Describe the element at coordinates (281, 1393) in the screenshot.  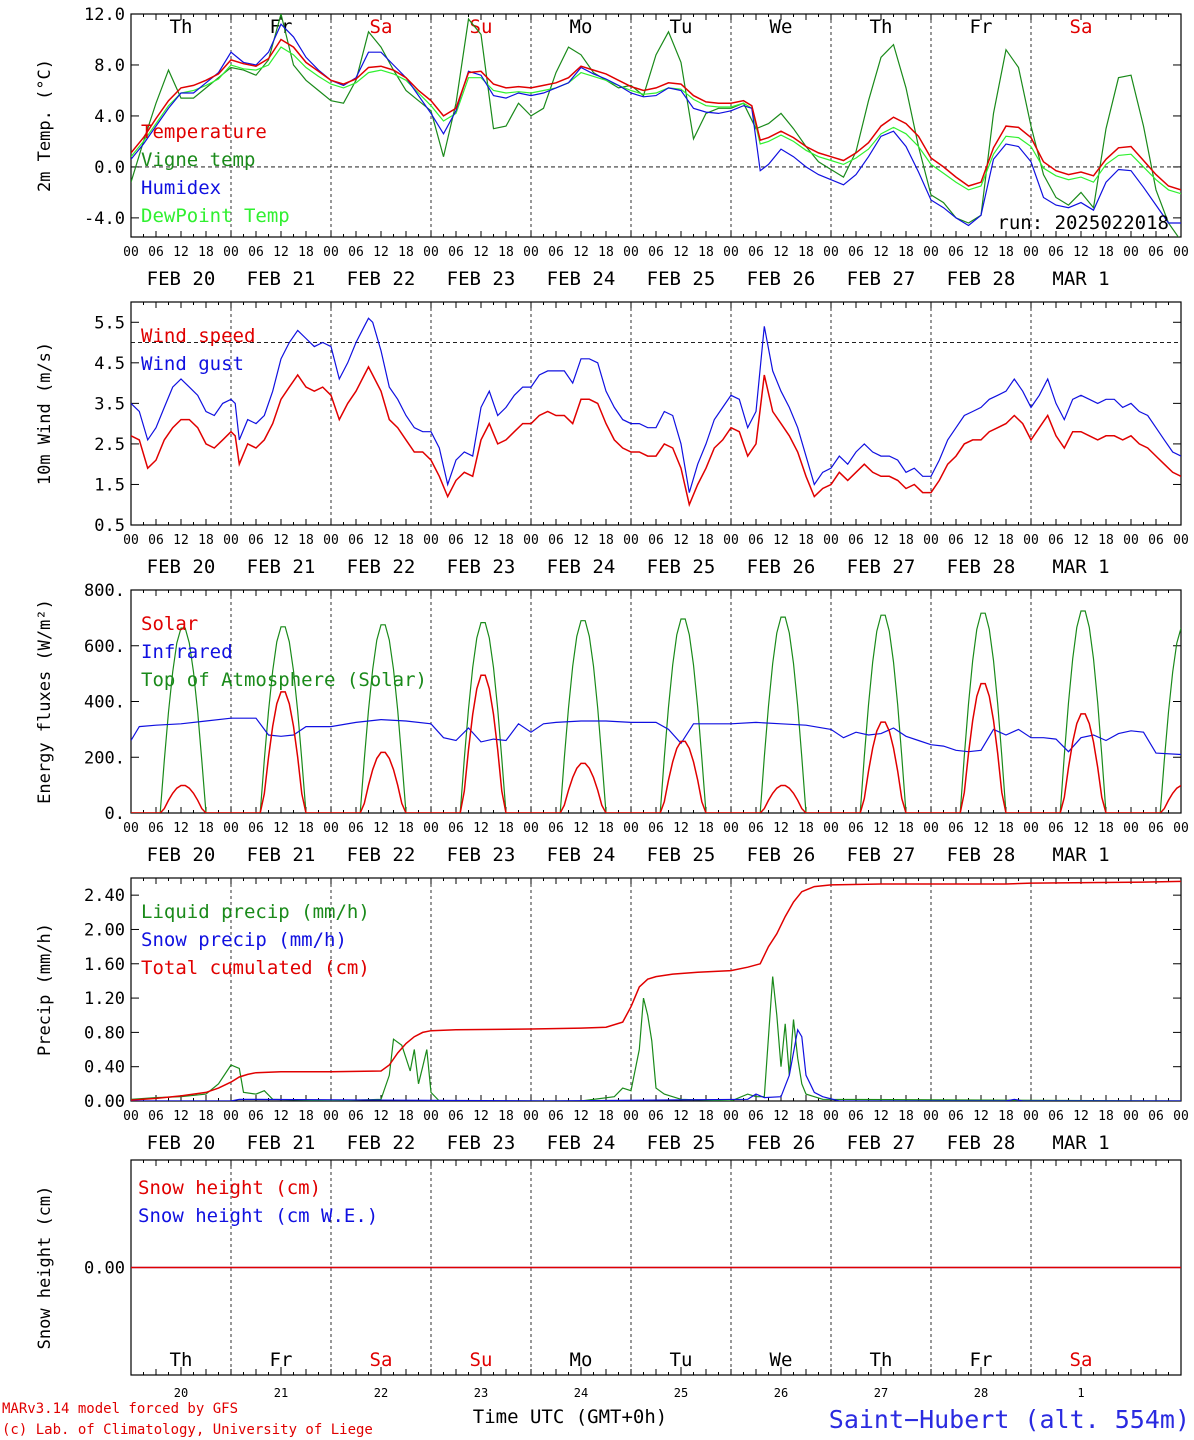
I see `day-number-label: 21` at that location.